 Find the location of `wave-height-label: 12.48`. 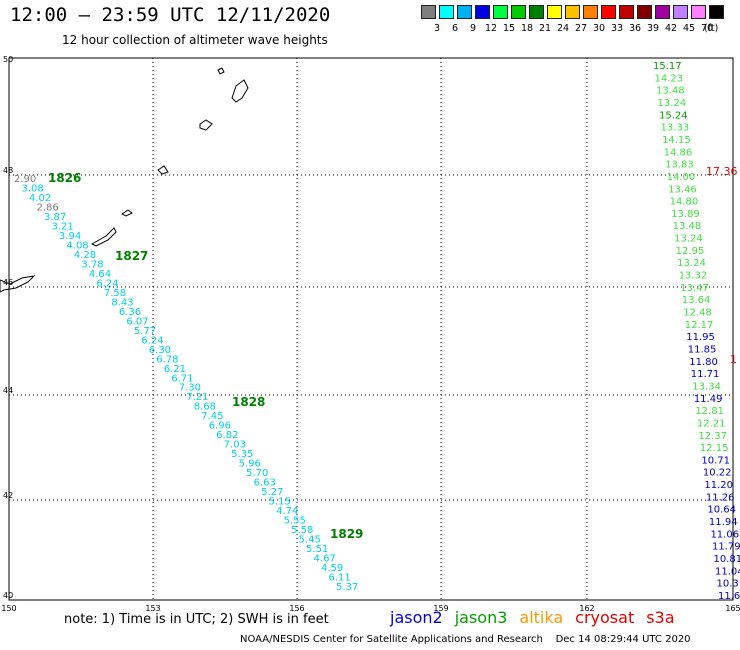

wave-height-label: 12.48 is located at coordinates (697, 313).